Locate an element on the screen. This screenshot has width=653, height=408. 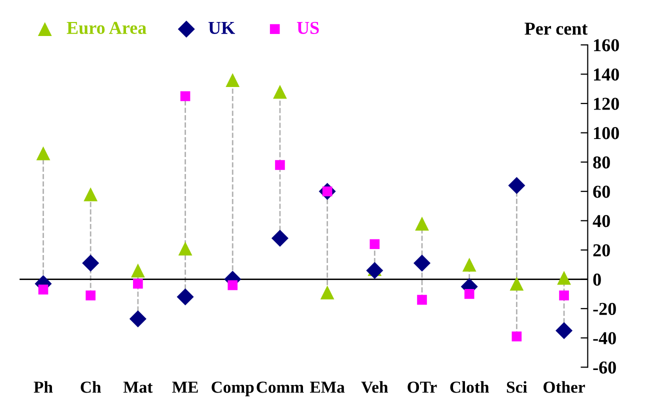
x-tick-label: Veh is located at coordinates (374, 387).